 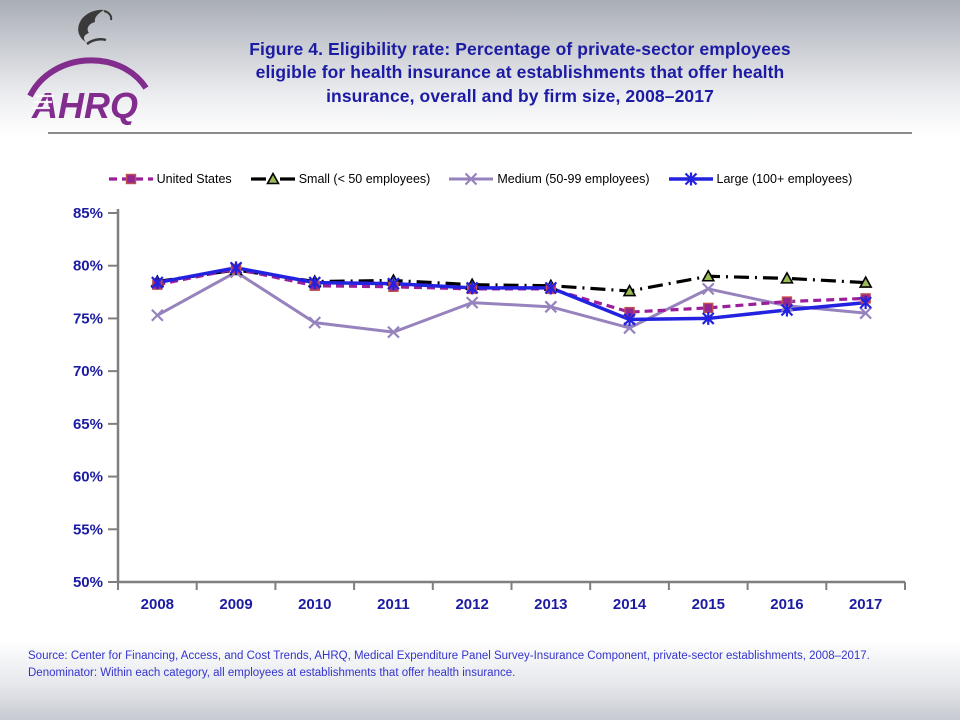 What do you see at coordinates (88, 266) in the screenshot?
I see `y-axis-label: 80%` at bounding box center [88, 266].